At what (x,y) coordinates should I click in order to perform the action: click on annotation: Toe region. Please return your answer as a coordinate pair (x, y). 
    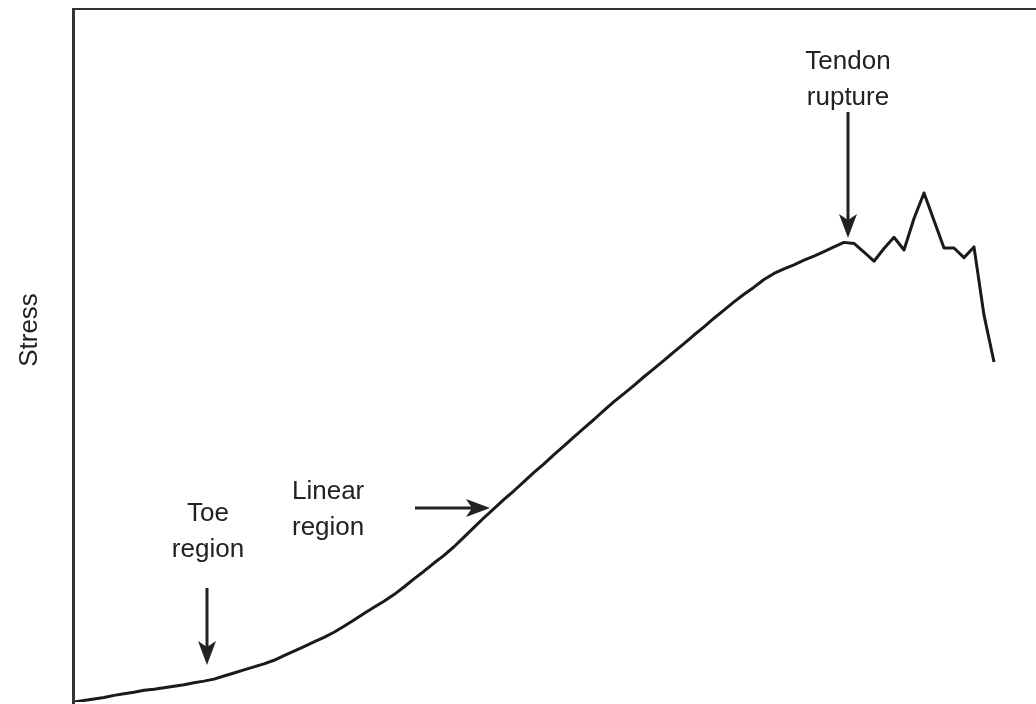
    Looking at the image, I should click on (208, 530).